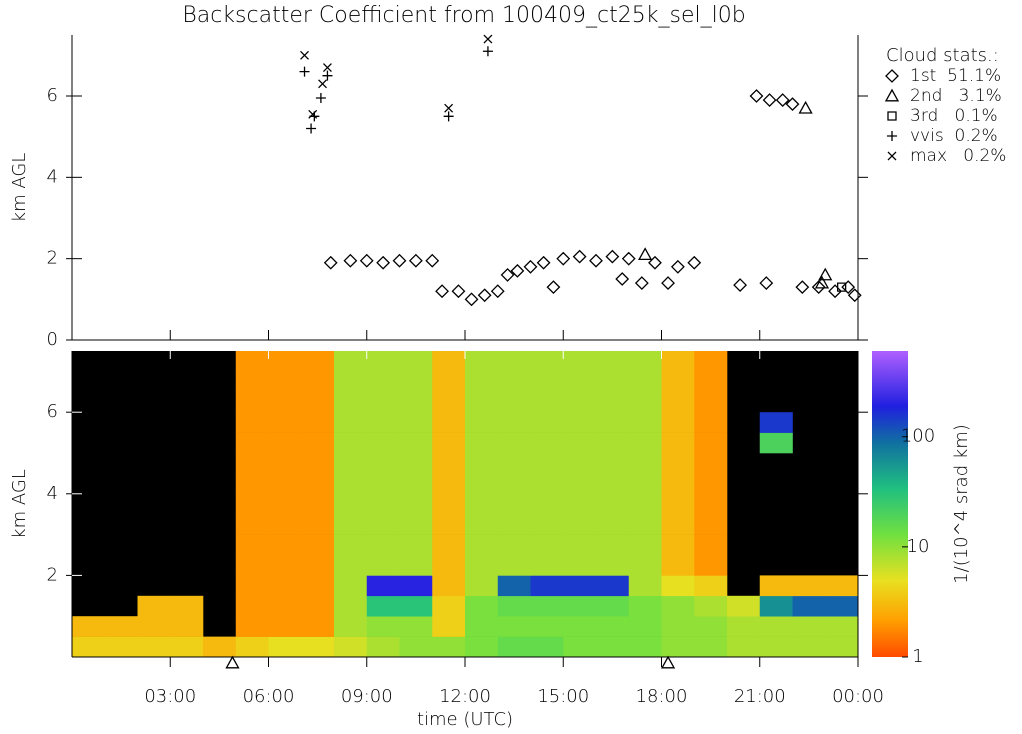 Image resolution: width=1022 pixels, height=734 pixels. Describe the element at coordinates (52, 258) in the screenshot. I see `y-tick-label: 2` at that location.